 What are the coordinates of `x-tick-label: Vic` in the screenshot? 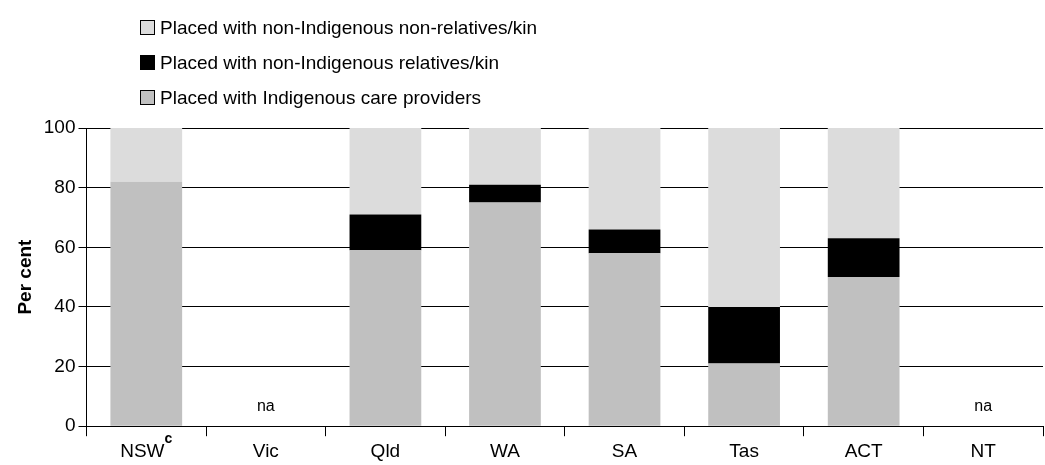 It's located at (265, 451).